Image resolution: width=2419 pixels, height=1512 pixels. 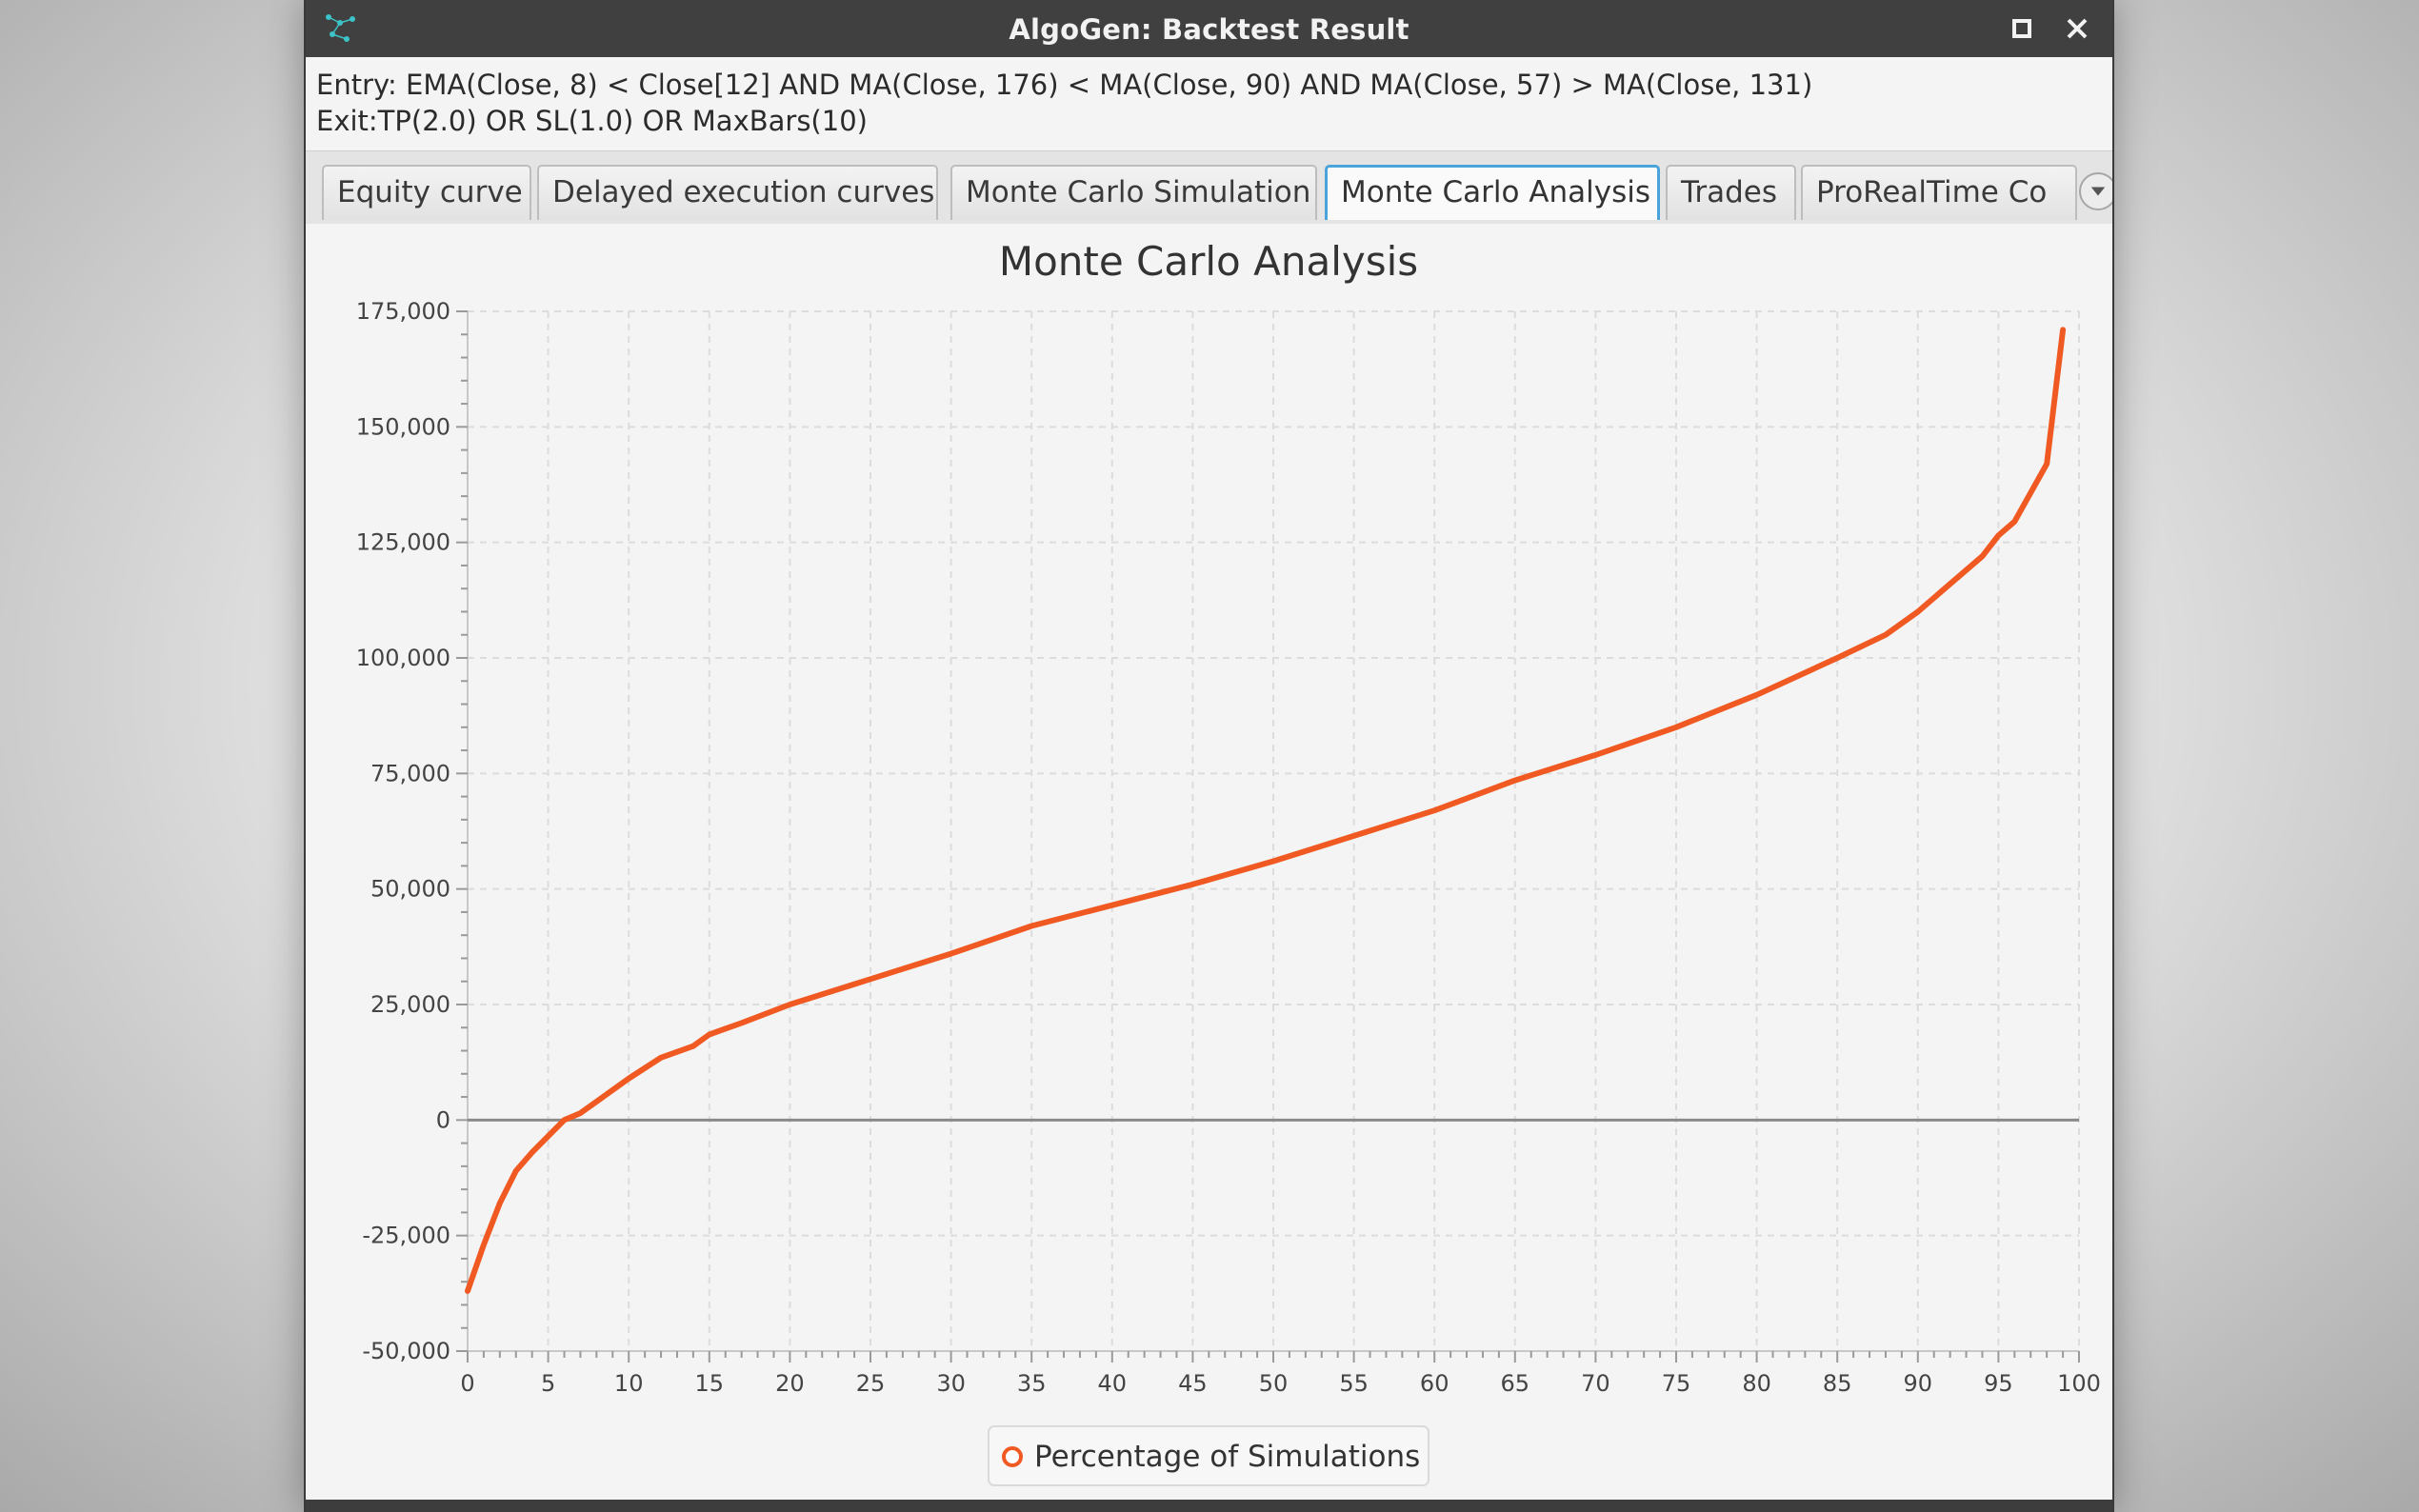 I want to click on y-tick-label: 75,000, so click(x=410, y=773).